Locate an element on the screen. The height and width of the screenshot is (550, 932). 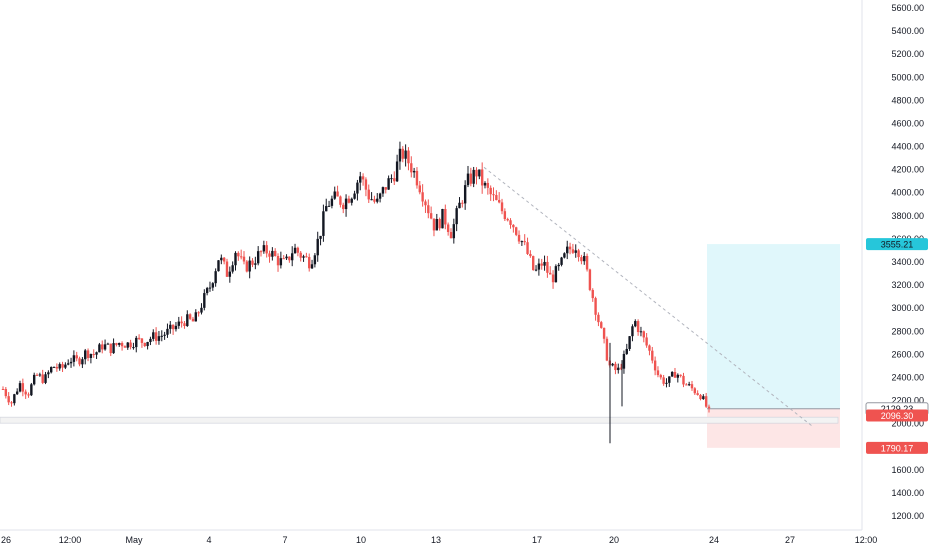
stop-zone is located at coordinates (773, 428).